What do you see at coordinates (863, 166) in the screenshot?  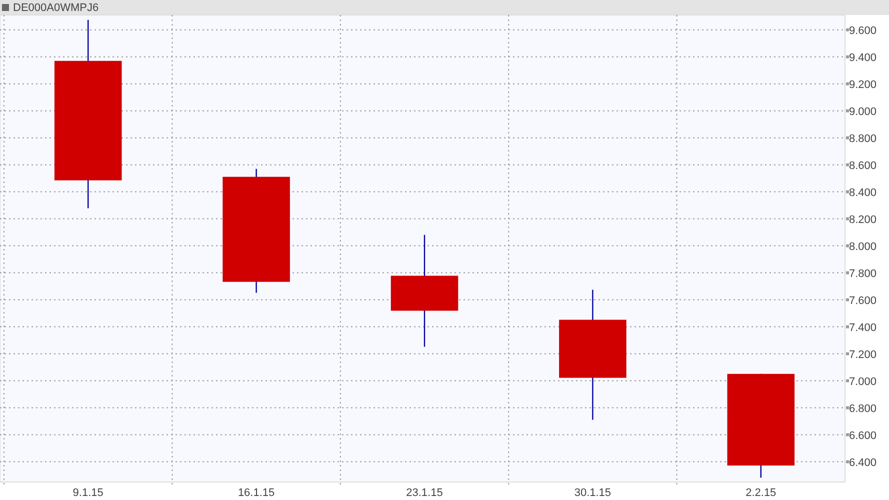 I see `y-tick-label: 8.600` at bounding box center [863, 166].